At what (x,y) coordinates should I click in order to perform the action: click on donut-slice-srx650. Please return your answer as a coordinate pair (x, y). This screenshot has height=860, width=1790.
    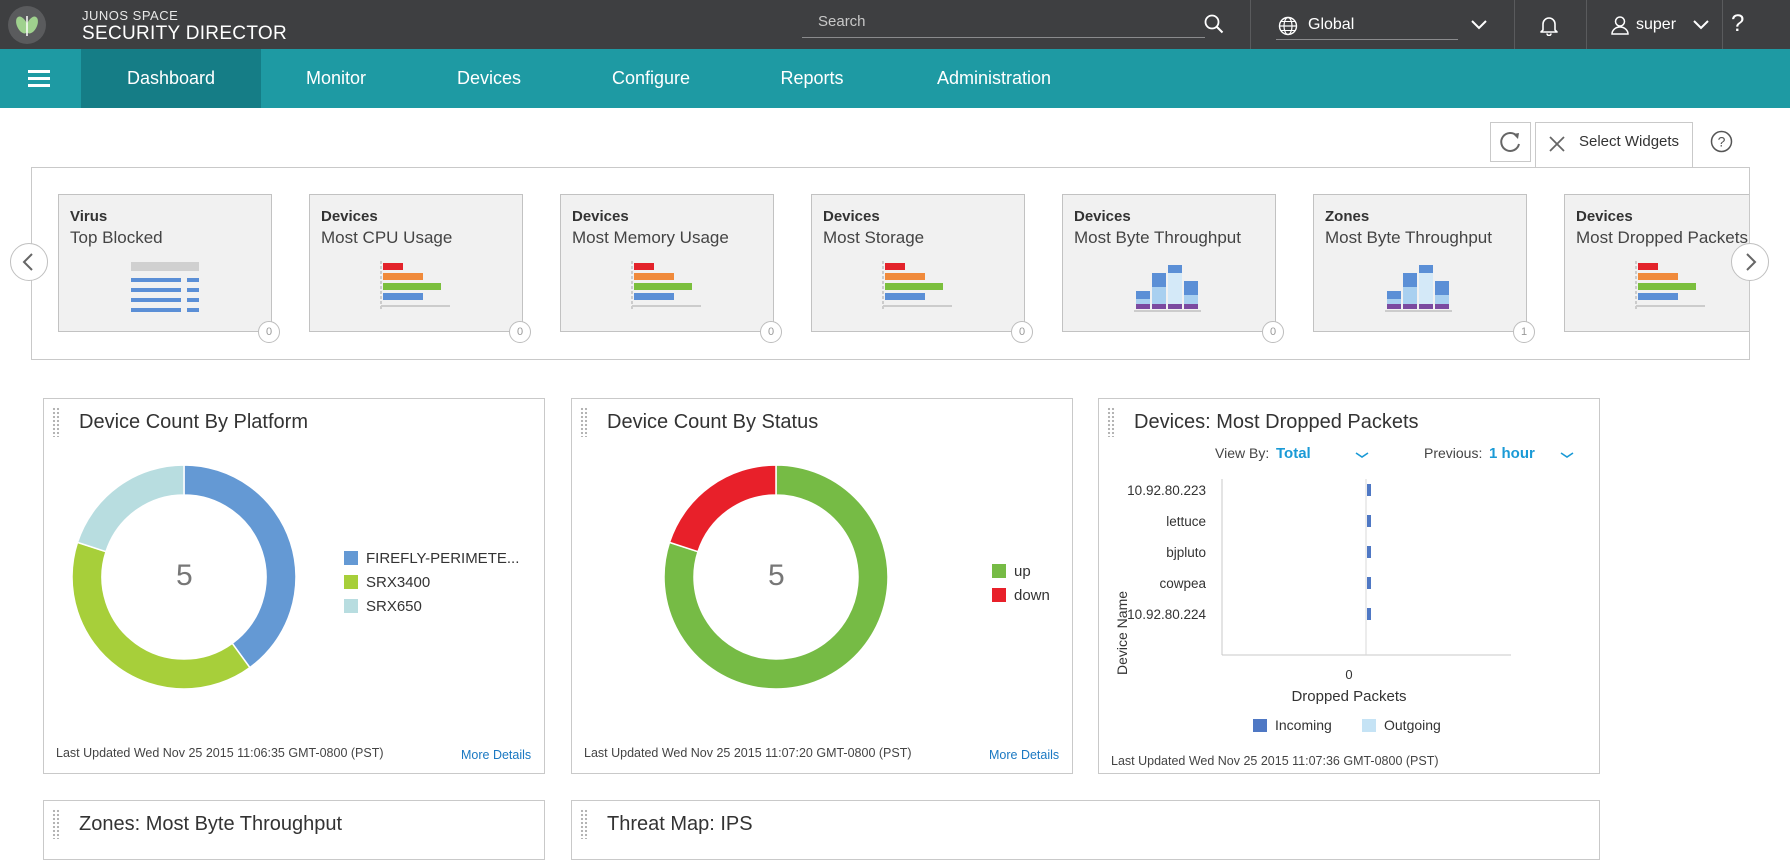
    Looking at the image, I should click on (130, 508).